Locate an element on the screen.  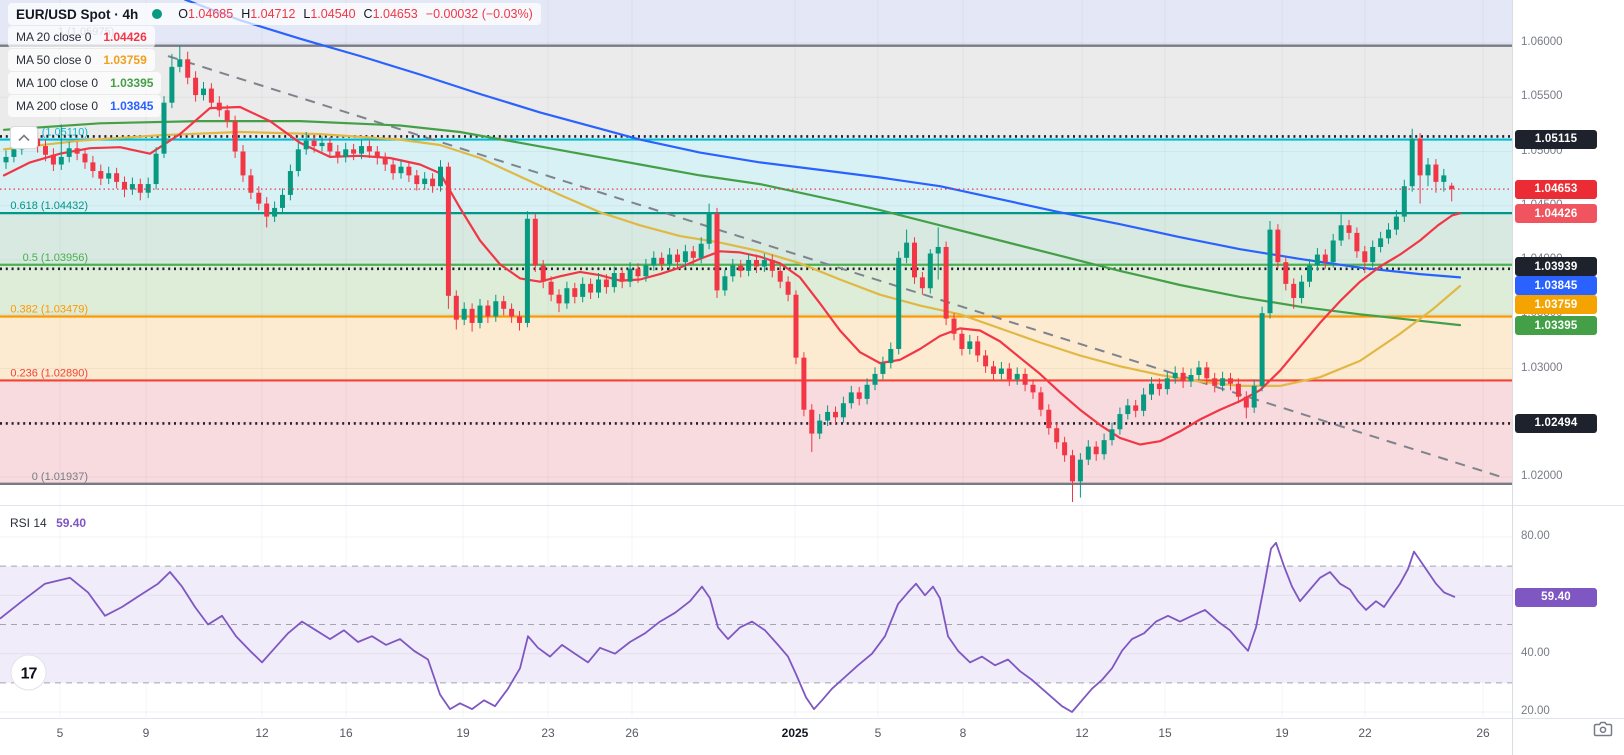
time-axis-label: 12 is located at coordinates (262, 733).